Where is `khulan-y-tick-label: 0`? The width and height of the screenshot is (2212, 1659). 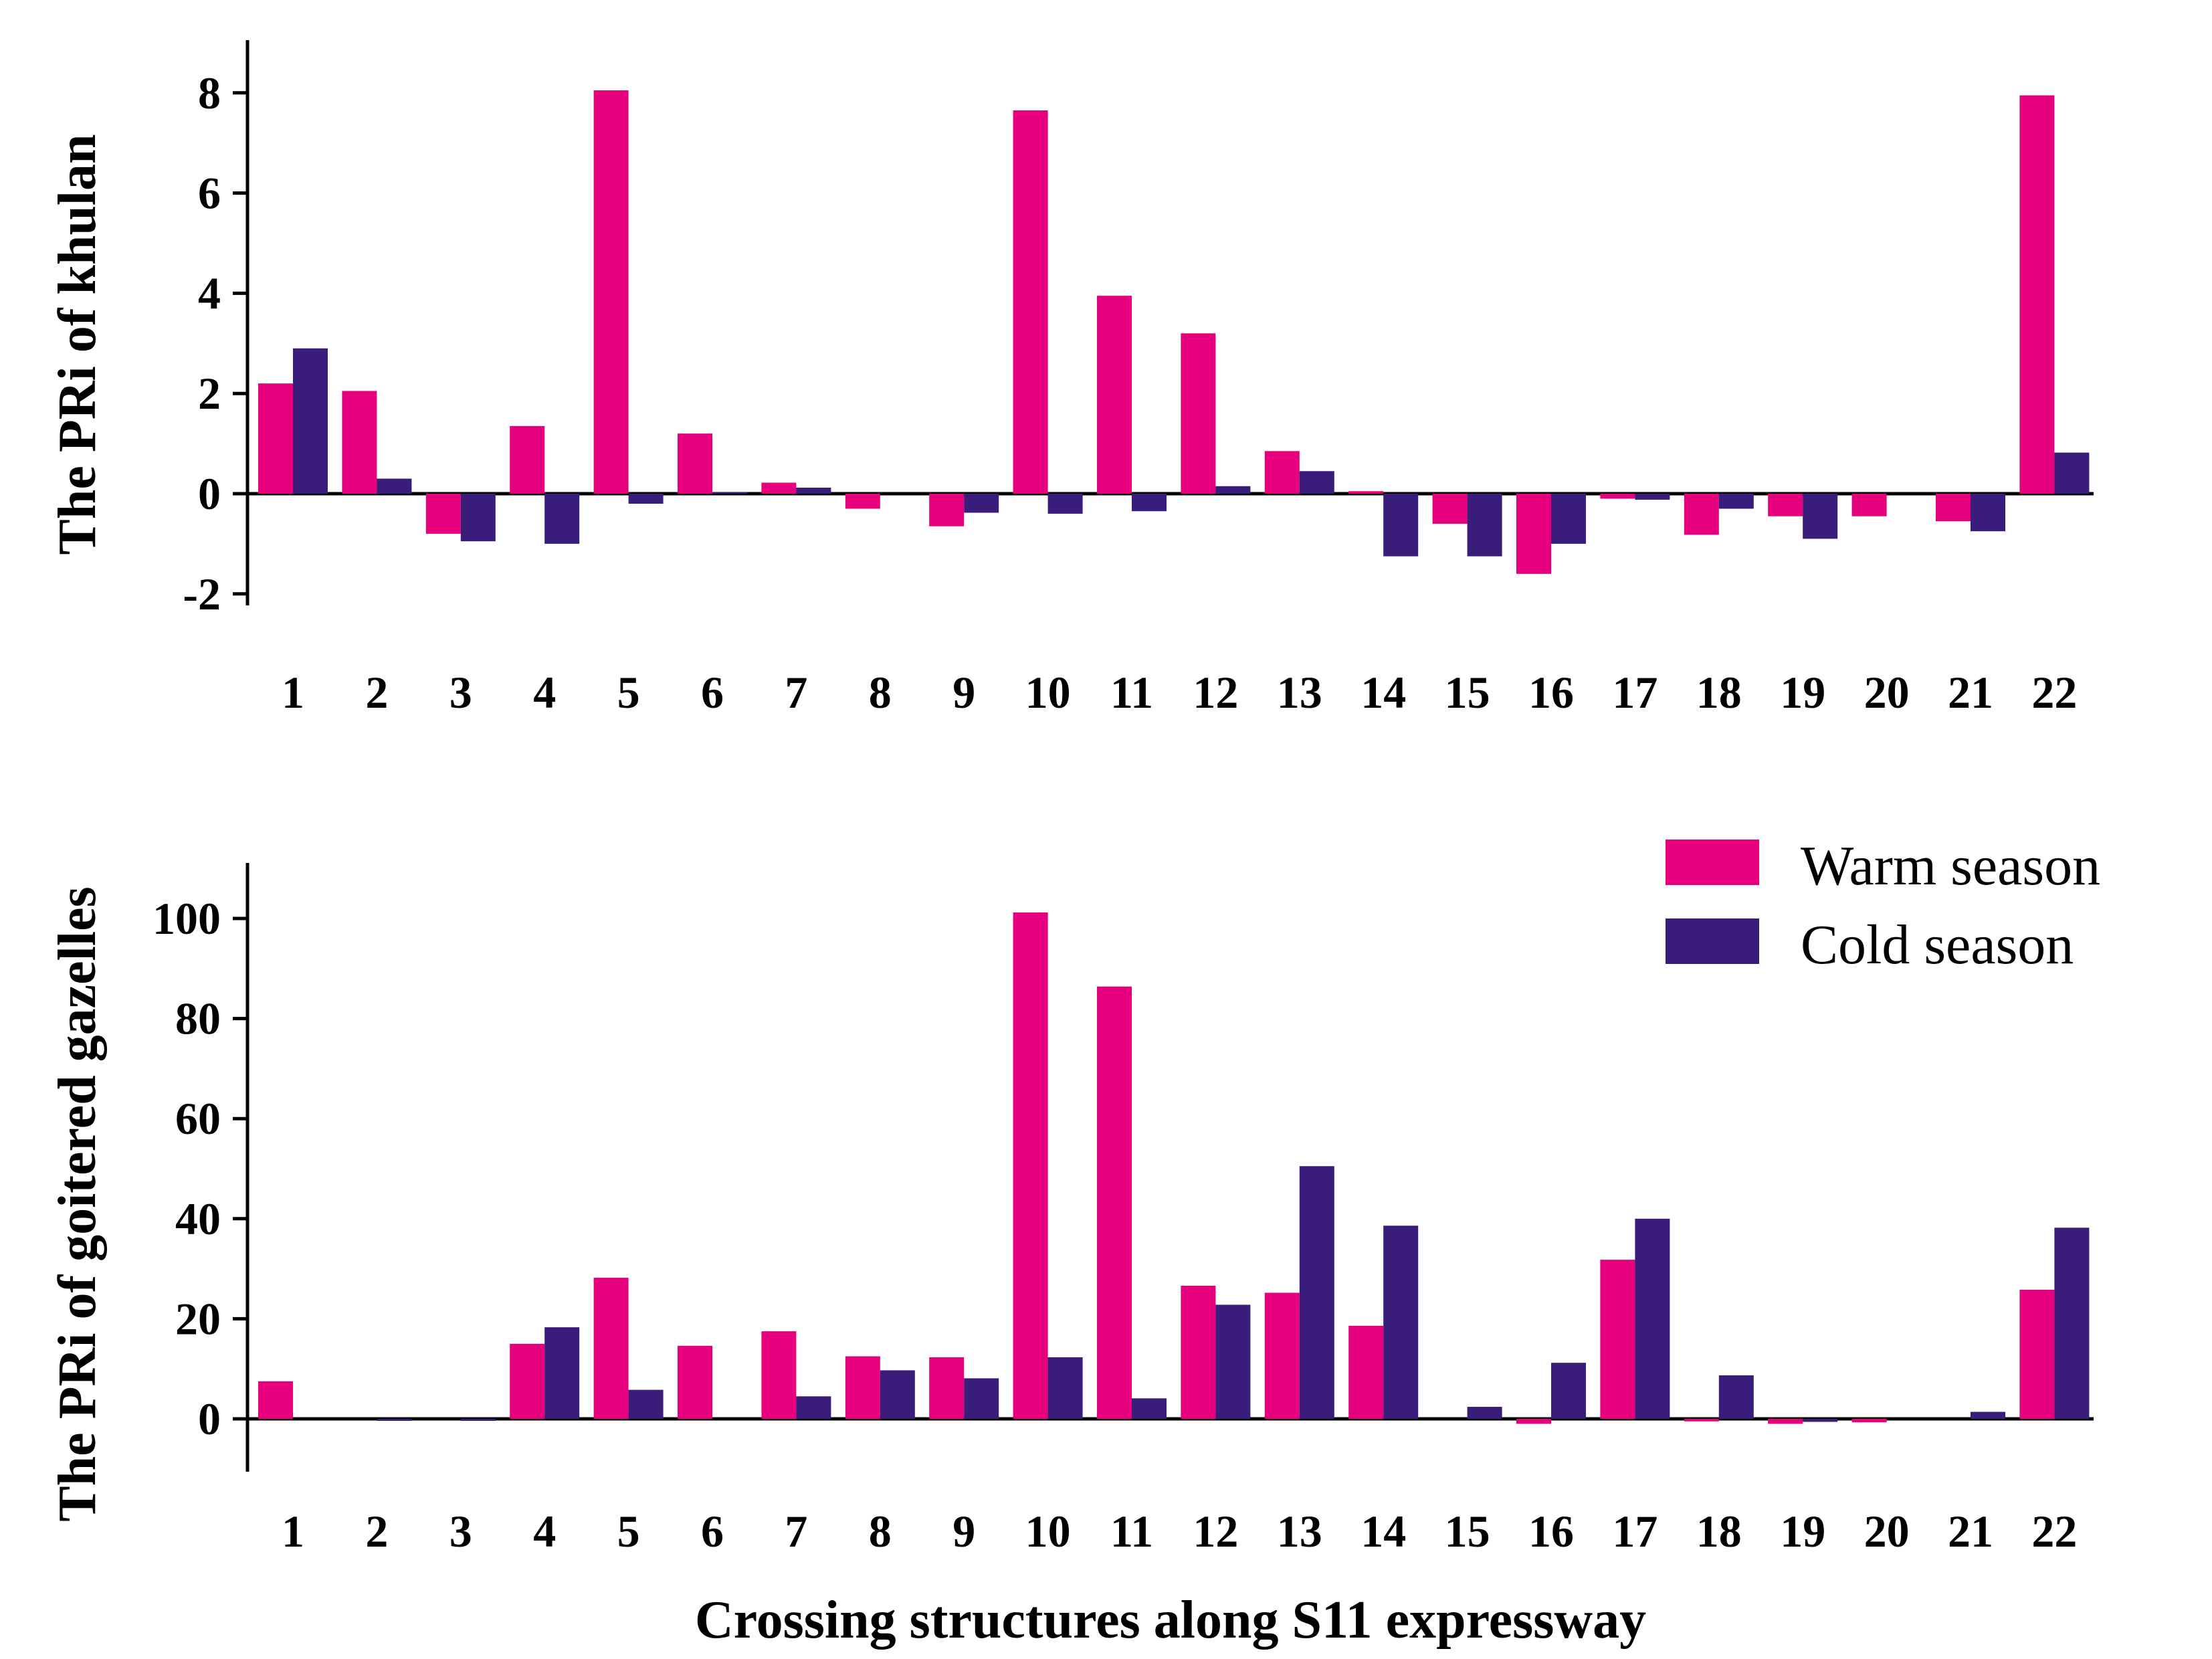
khulan-y-tick-label: 0 is located at coordinates (209, 493).